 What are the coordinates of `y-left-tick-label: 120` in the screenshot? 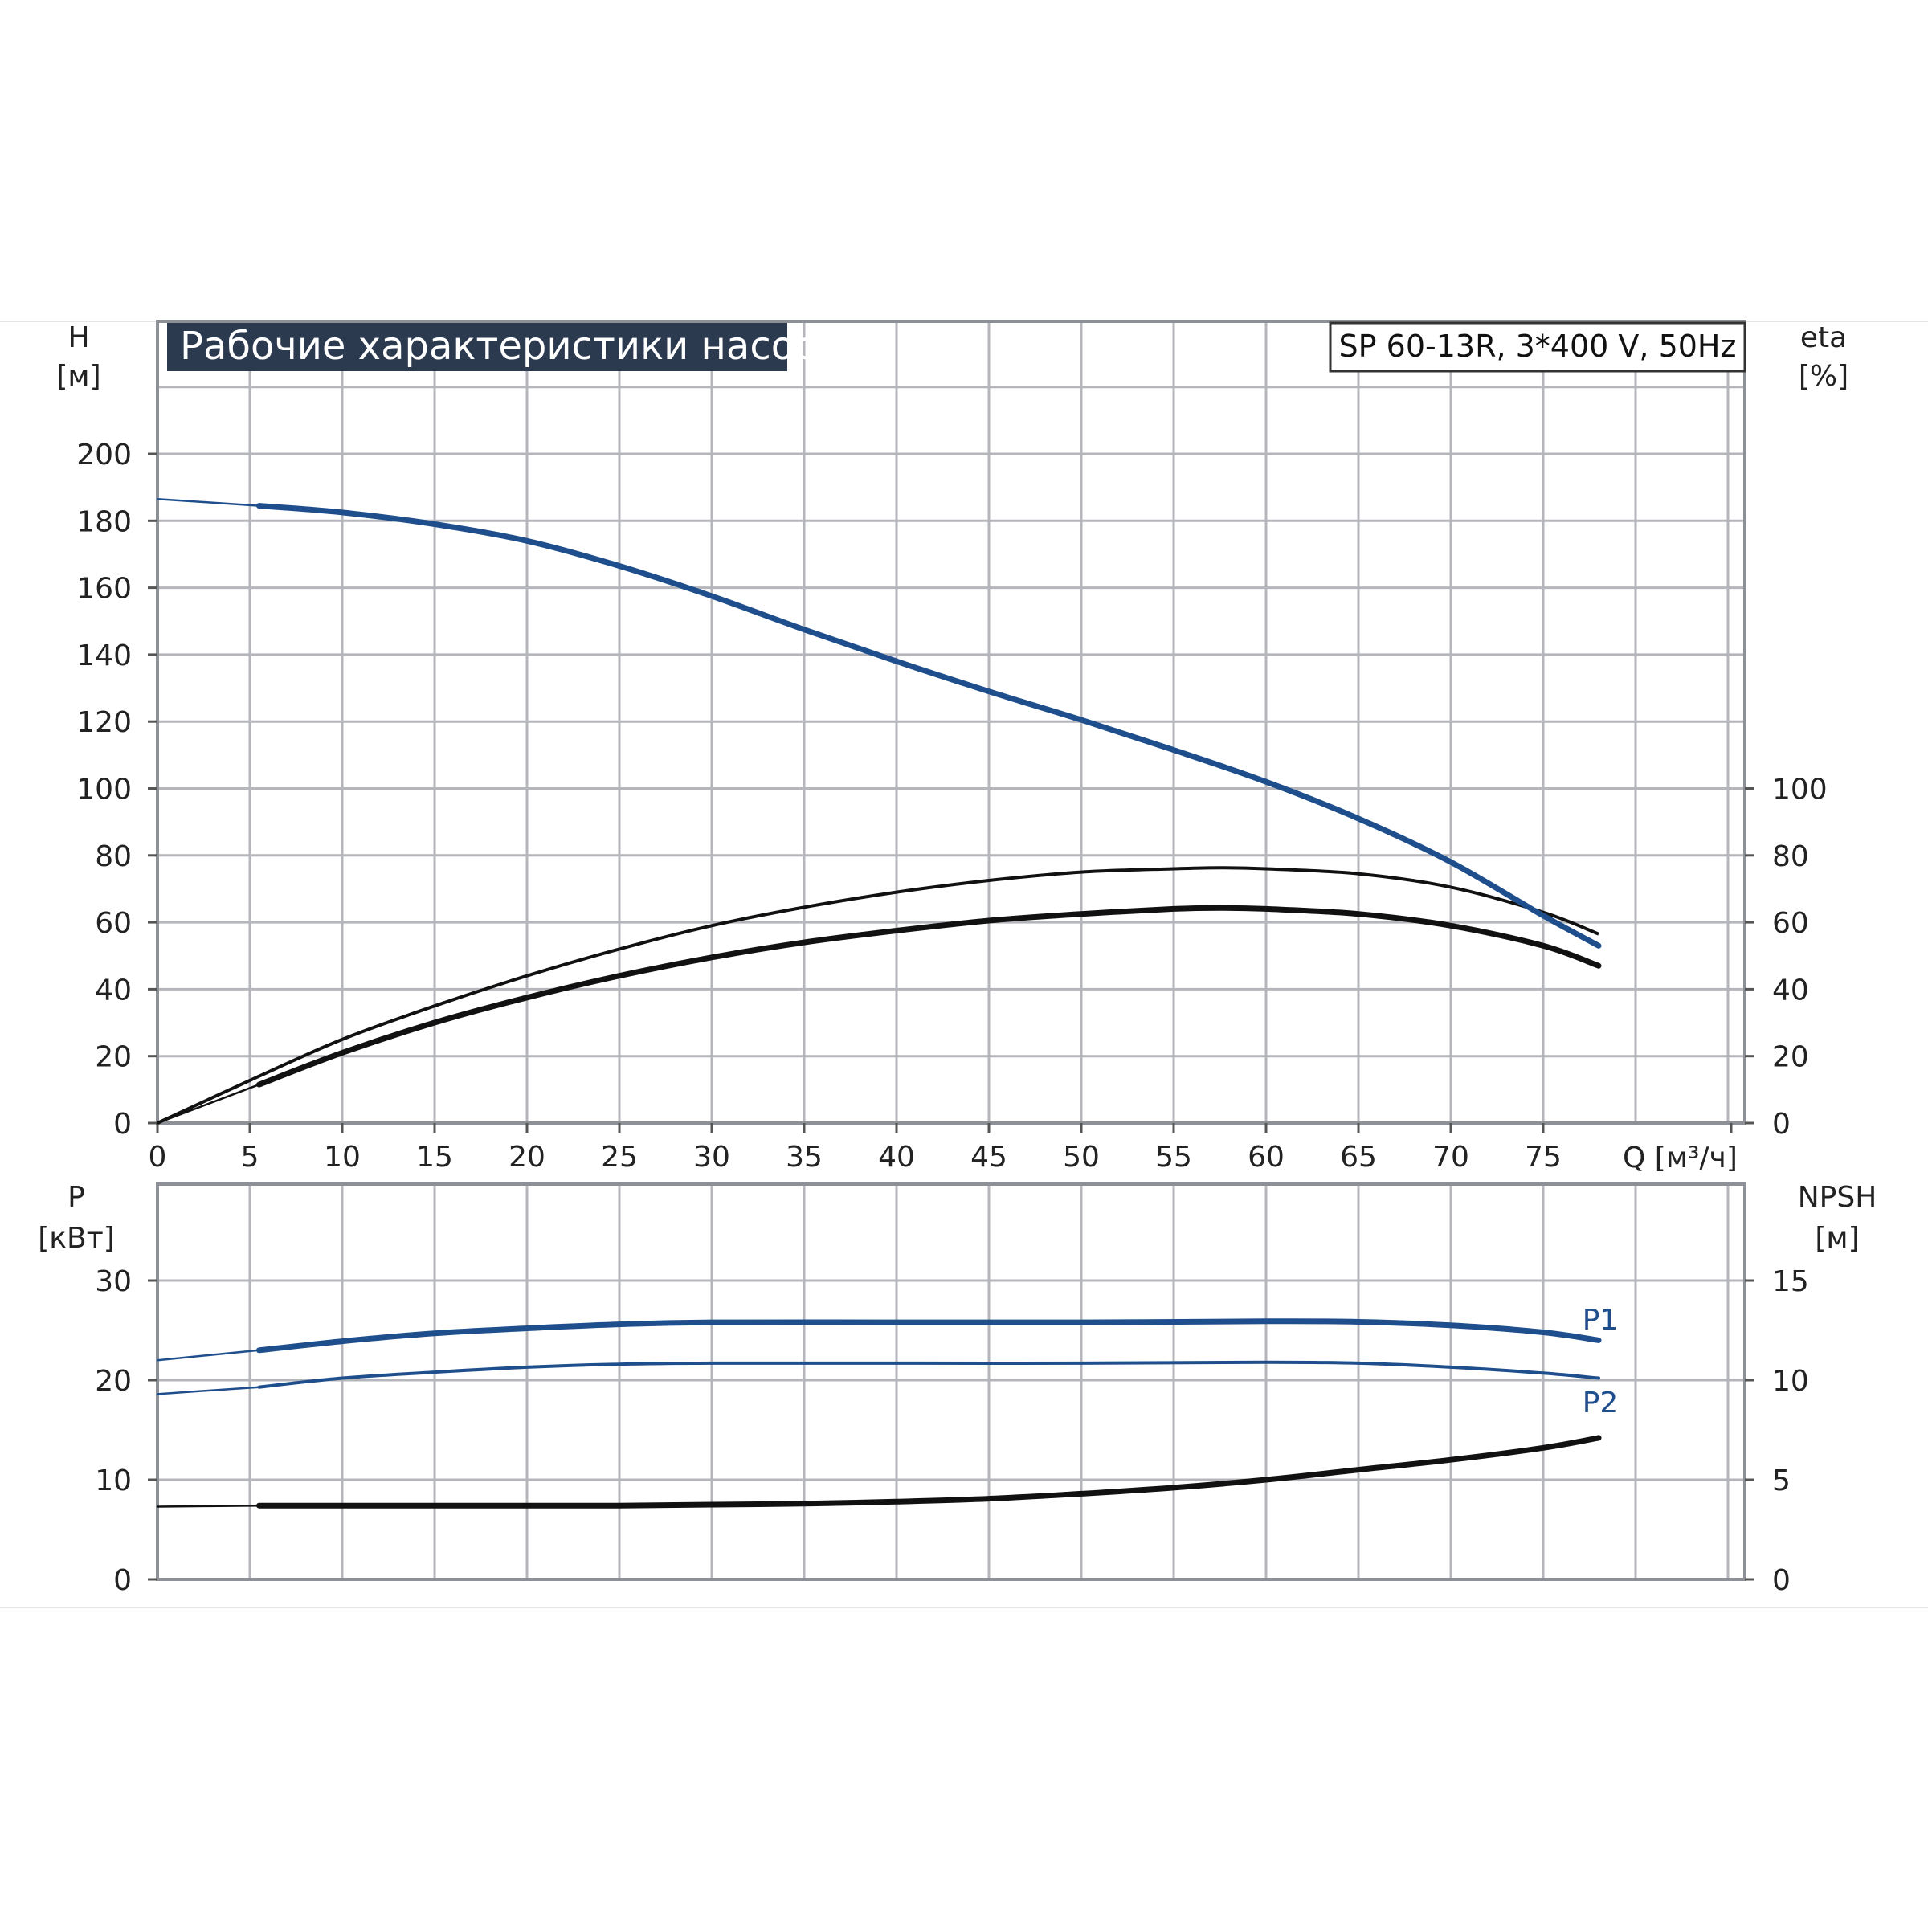 It's located at (104, 722).